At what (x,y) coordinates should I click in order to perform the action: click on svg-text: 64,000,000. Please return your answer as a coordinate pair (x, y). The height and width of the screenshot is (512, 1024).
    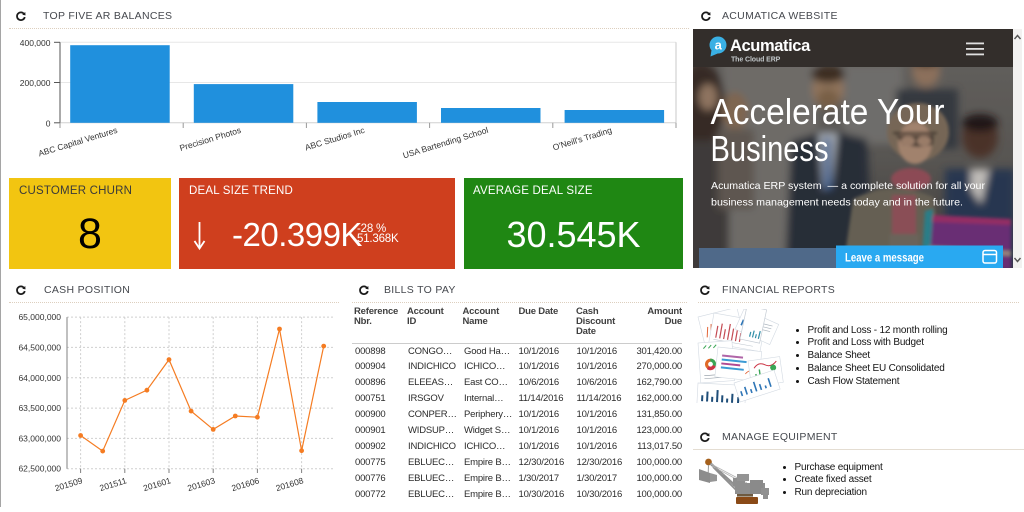
    Looking at the image, I should click on (39, 378).